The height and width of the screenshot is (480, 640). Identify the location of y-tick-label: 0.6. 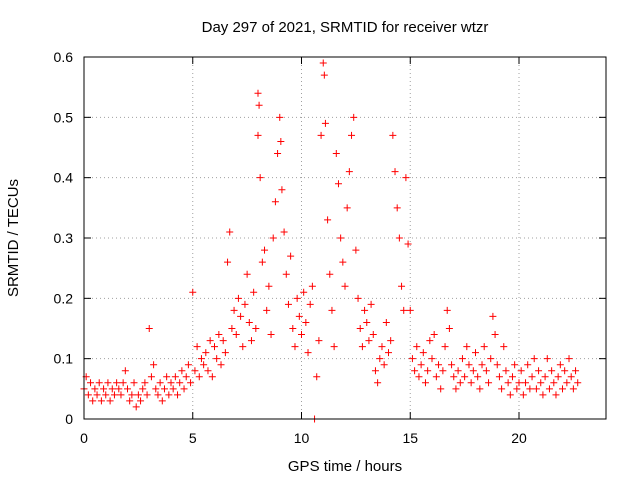
(64, 57).